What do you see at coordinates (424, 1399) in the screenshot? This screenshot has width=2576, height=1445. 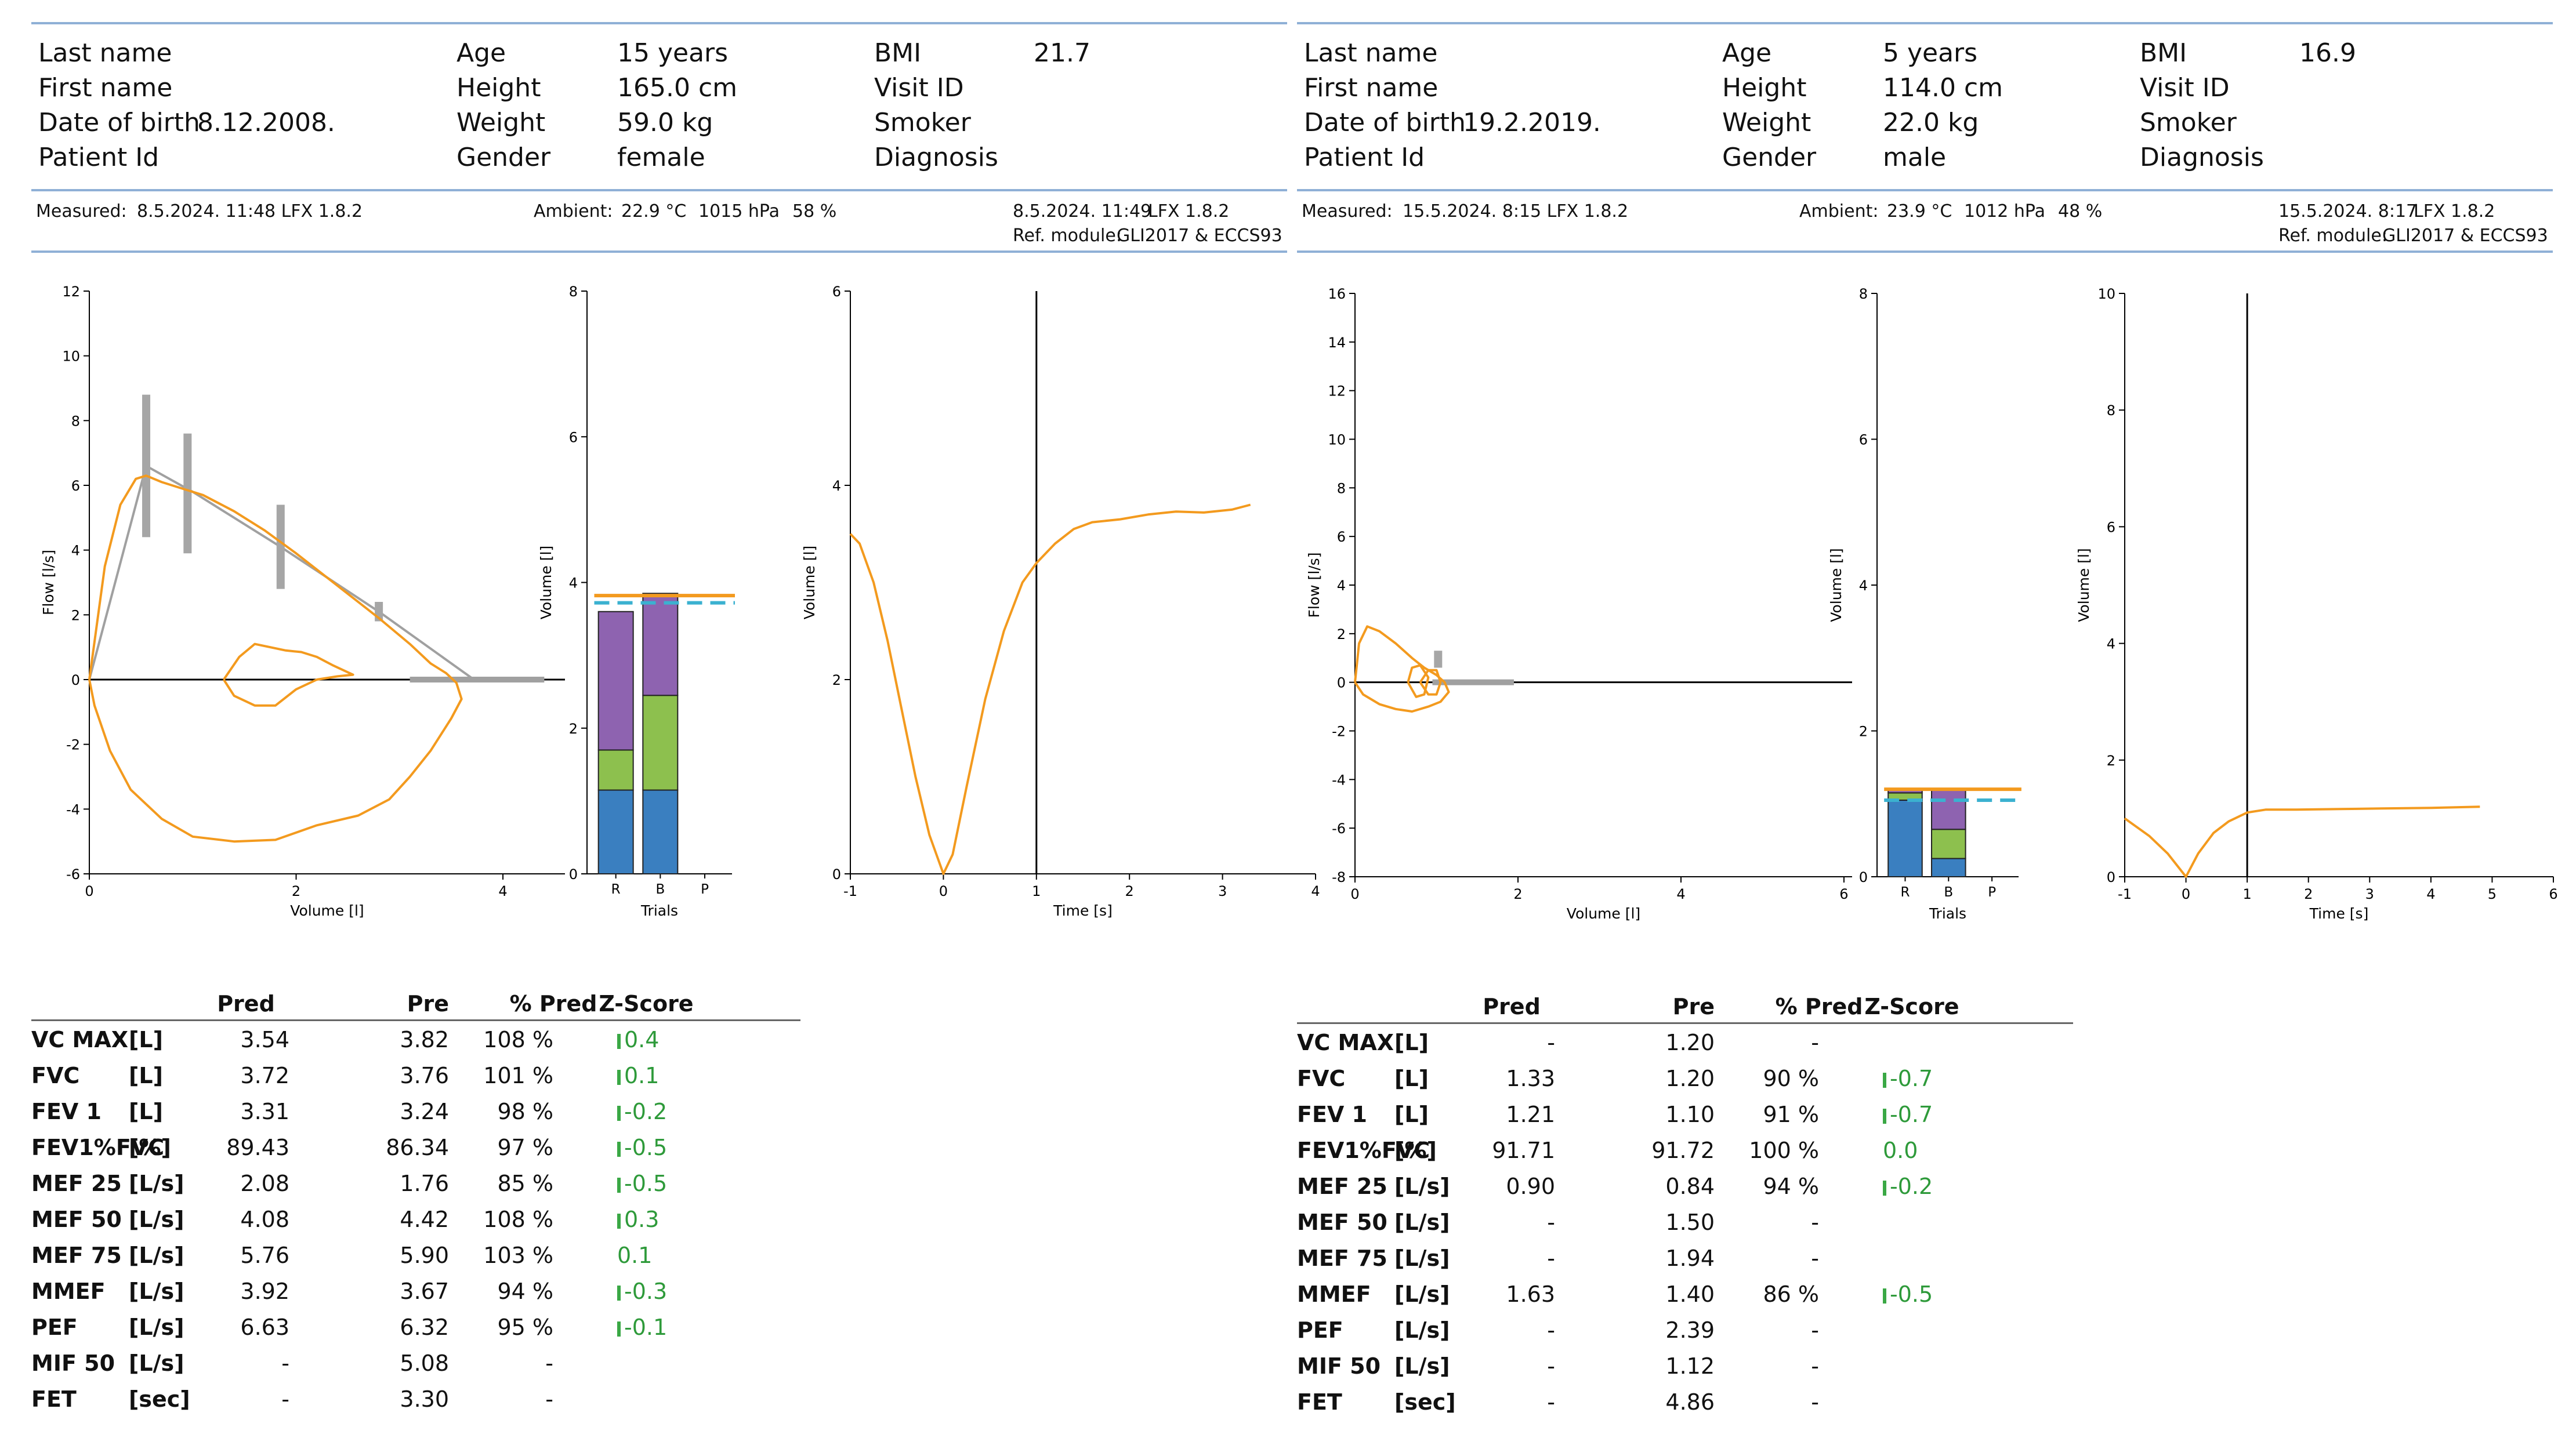 I see `row-pre-value: 3.30` at bounding box center [424, 1399].